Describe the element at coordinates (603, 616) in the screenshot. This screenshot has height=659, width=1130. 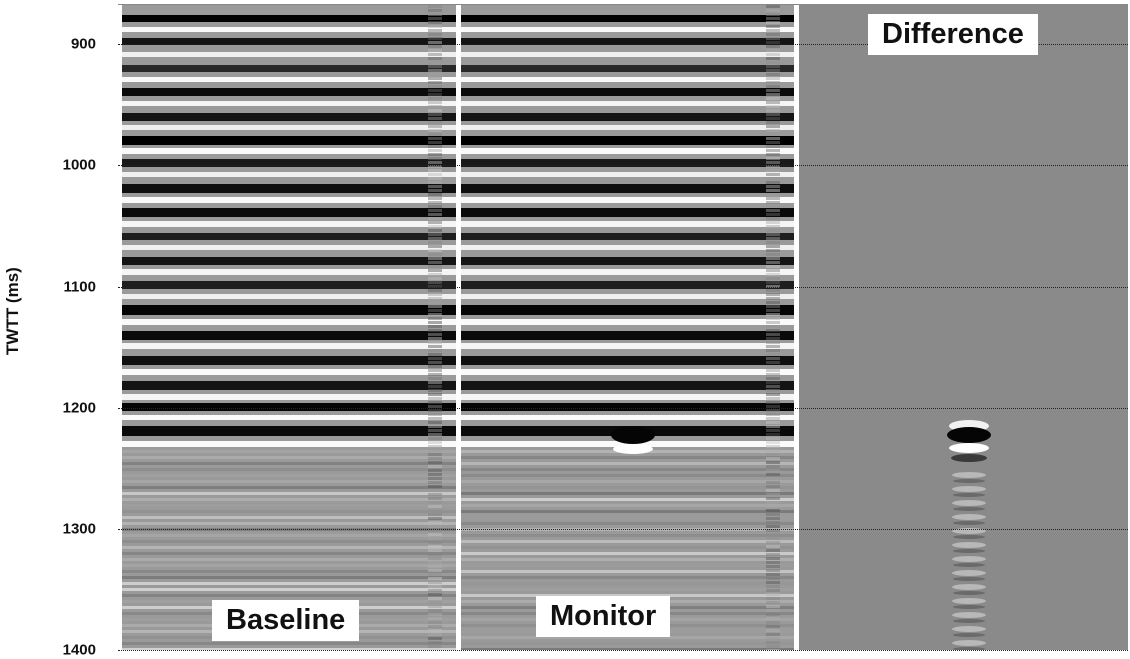
I see `monitor-label: Monitor` at that location.